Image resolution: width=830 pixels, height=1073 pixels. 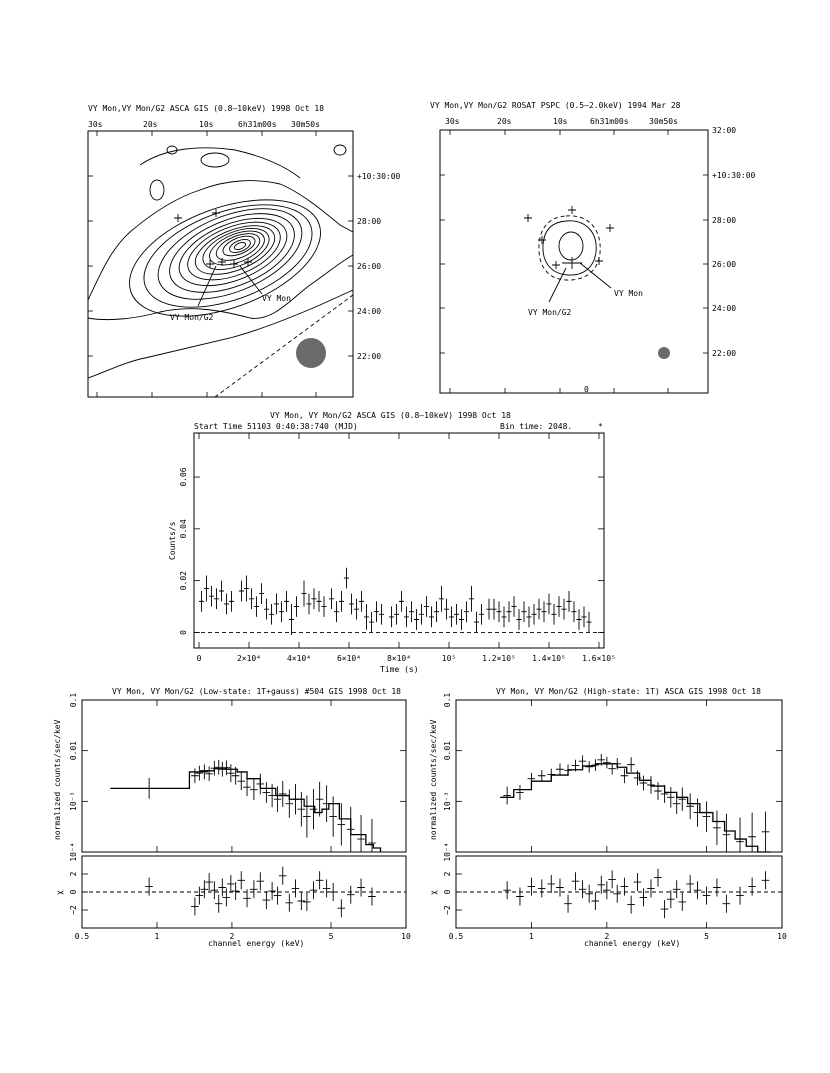 What do you see at coordinates (73, 851) in the screenshot?
I see `spectrum-low-y-tick-label: 10⁻⁴` at bounding box center [73, 851].